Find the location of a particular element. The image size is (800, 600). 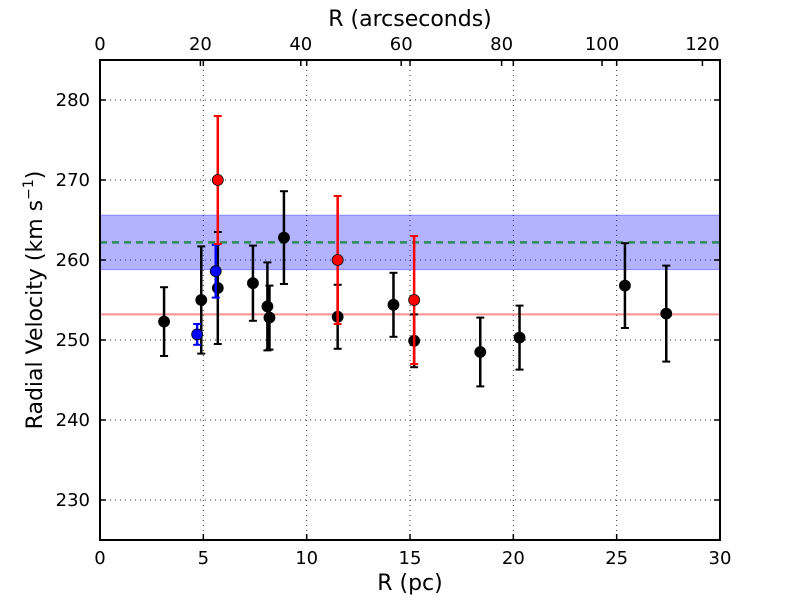

x2-tick-label: 80 is located at coordinates (501, 44).